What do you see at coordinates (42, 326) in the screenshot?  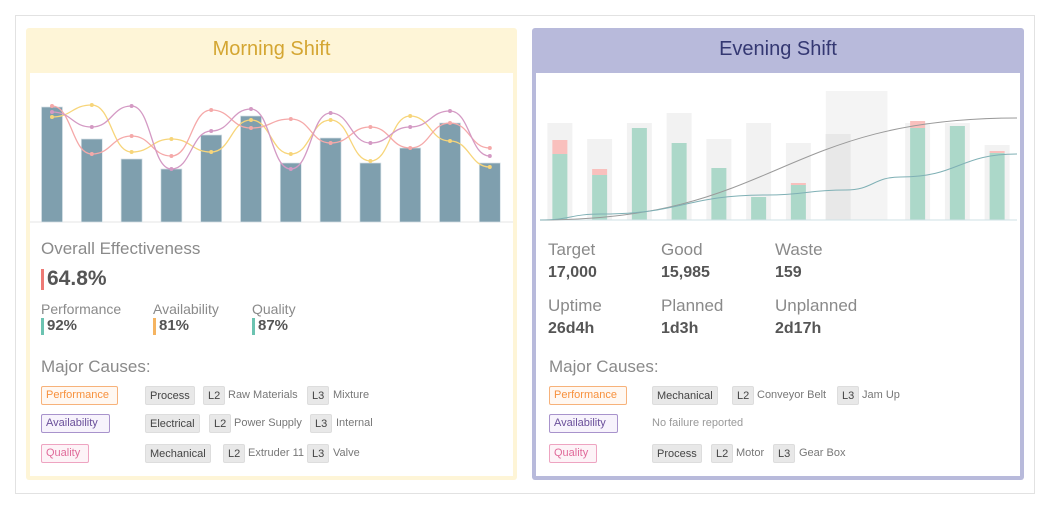 I see `performance-indicator` at bounding box center [42, 326].